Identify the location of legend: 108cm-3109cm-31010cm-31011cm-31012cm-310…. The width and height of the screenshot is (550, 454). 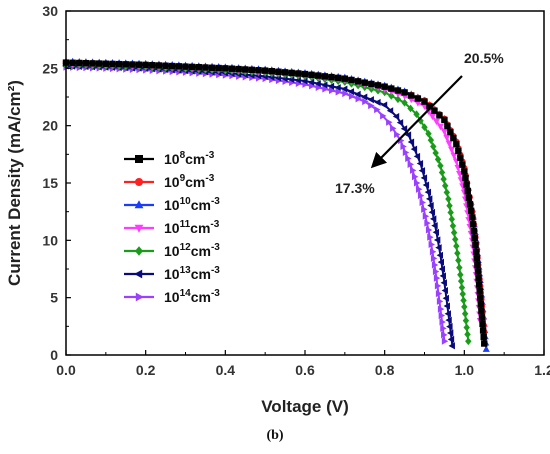
(172, 227).